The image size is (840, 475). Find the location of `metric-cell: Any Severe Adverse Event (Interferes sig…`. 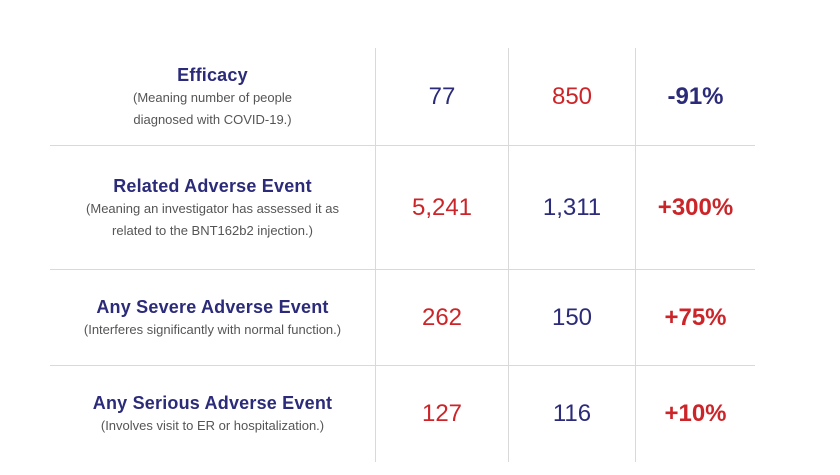

metric-cell: Any Severe Adverse Event (Interferes sig… is located at coordinates (213, 317).